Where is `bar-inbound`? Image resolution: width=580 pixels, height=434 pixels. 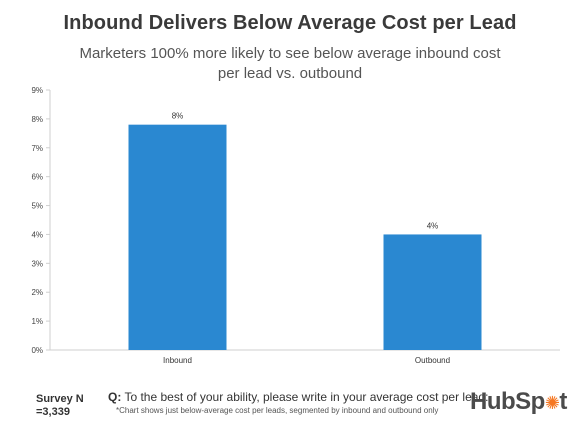
bar-inbound is located at coordinates (177, 237).